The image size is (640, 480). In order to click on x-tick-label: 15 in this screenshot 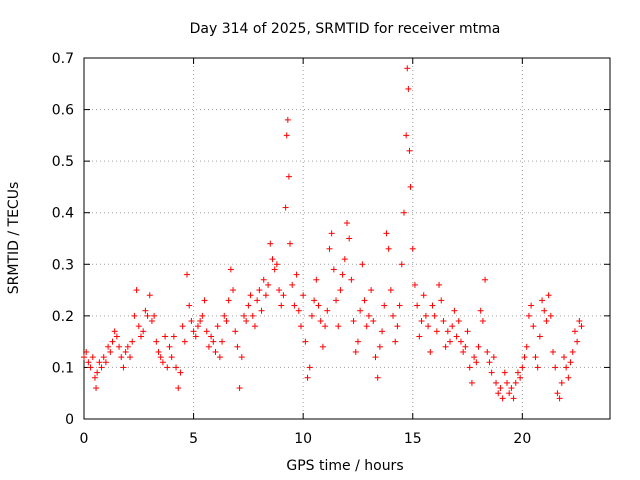, I will do `click(413, 439)`.